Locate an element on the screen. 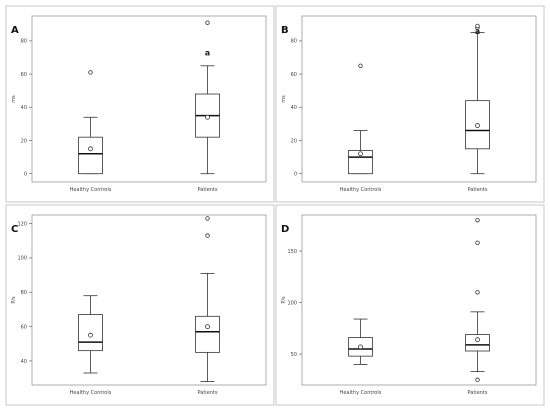  y-tick-label: 150 is located at coordinates (292, 252).